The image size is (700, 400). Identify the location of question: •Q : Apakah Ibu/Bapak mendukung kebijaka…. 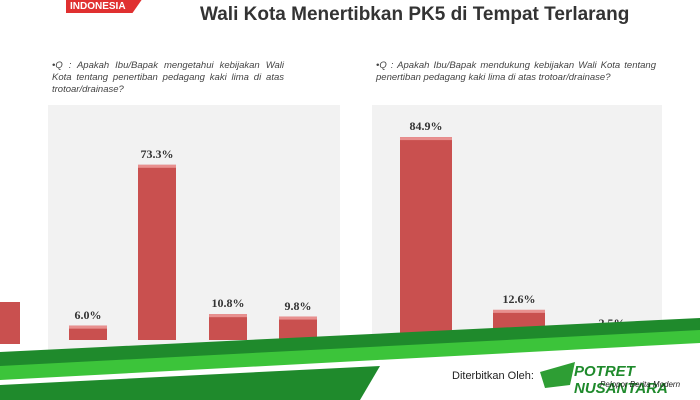
(516, 71).